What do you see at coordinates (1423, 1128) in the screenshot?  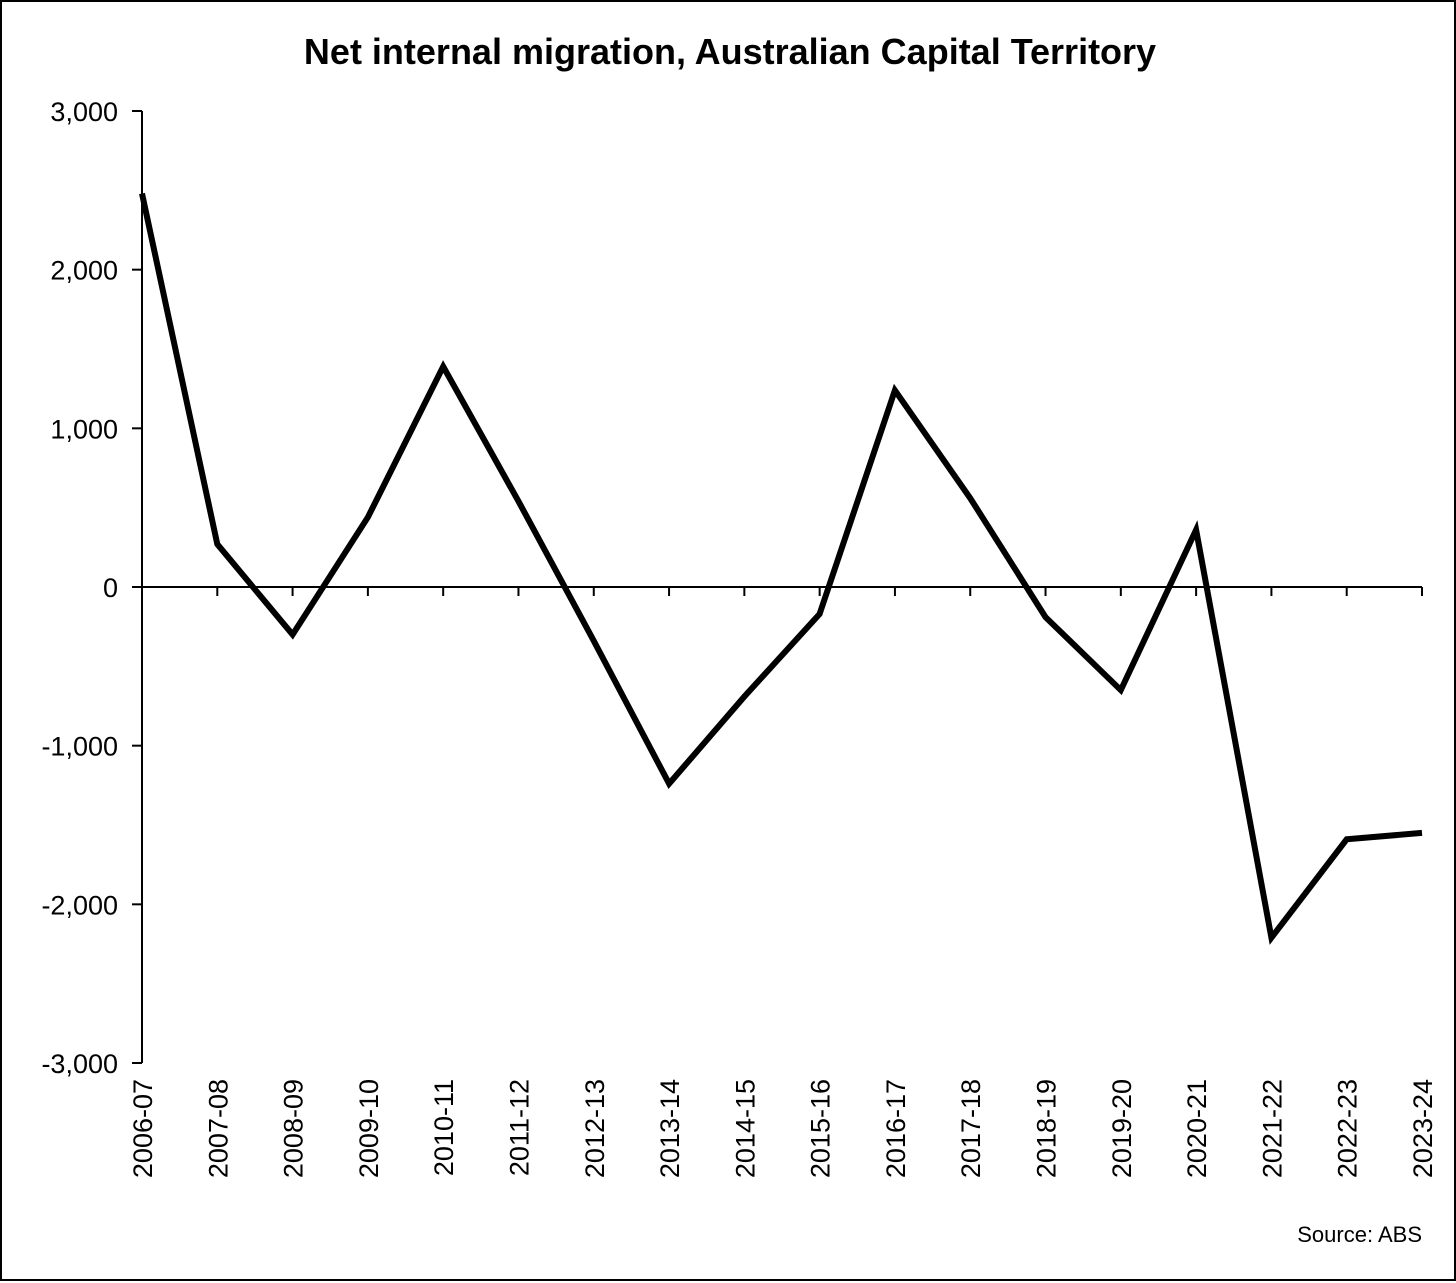 I see `x-tick-label: 2023-24` at bounding box center [1423, 1128].